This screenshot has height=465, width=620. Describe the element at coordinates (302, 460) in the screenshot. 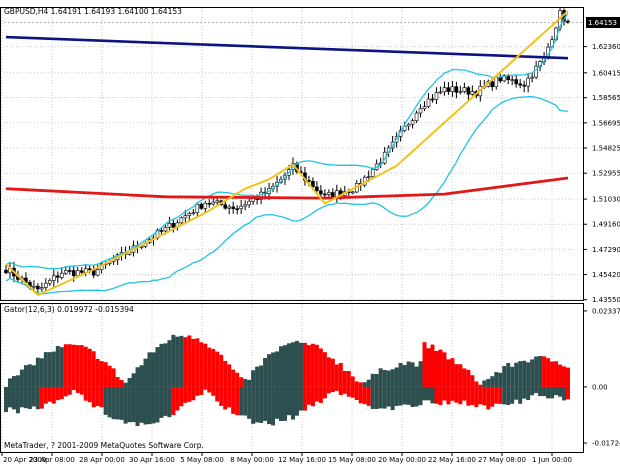

I see `time-tick-label: 12 May 16:00` at that location.